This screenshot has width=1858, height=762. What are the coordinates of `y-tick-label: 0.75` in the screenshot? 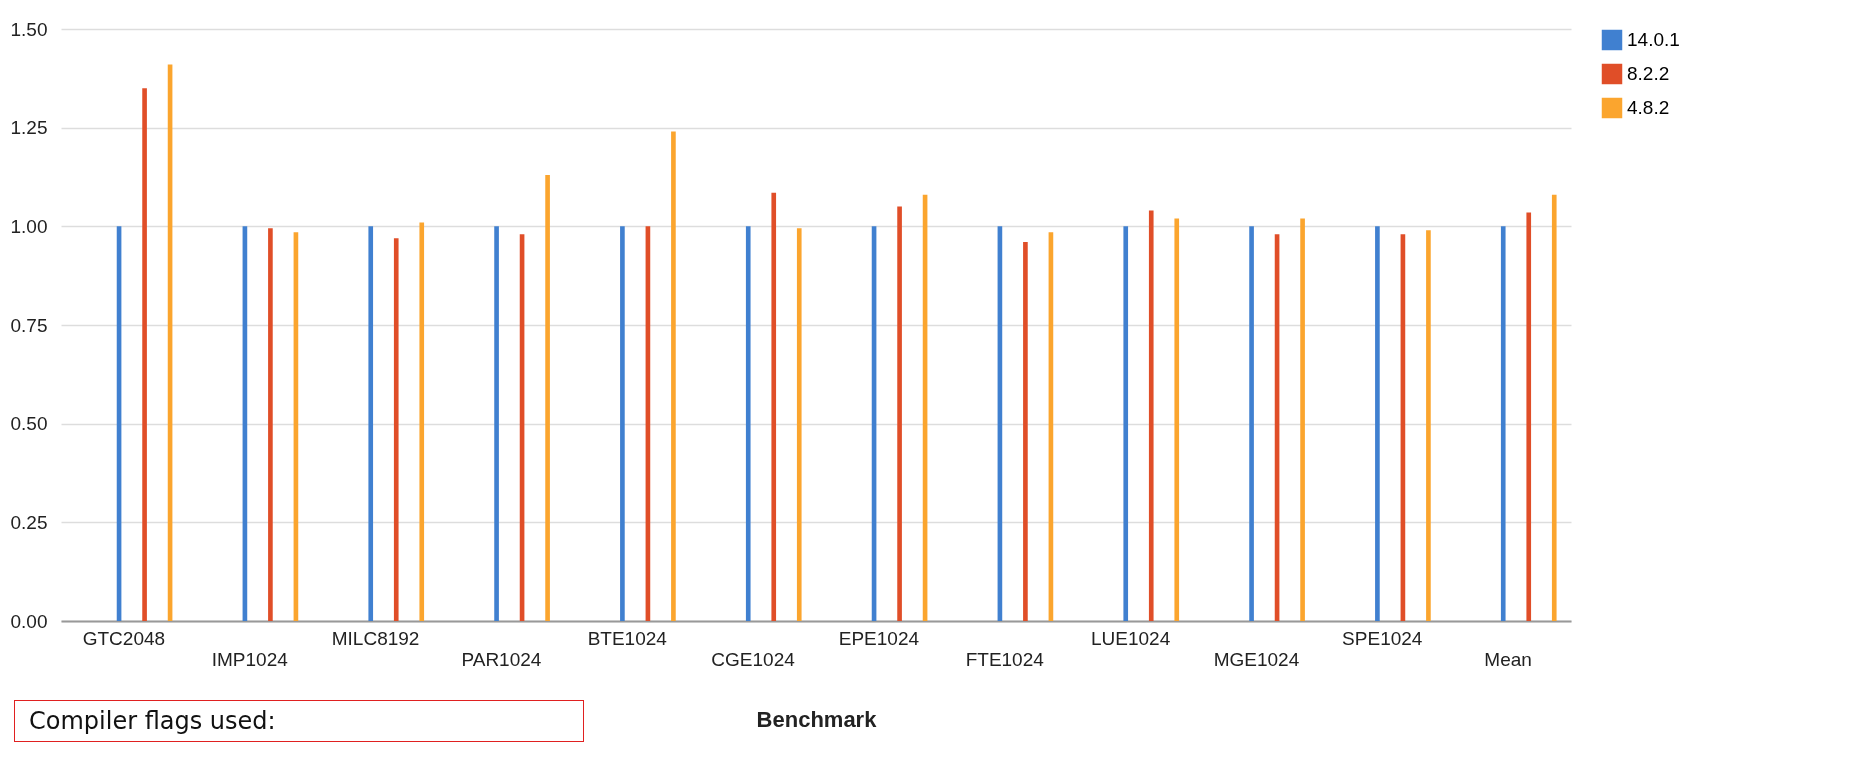 It's located at (29, 325).